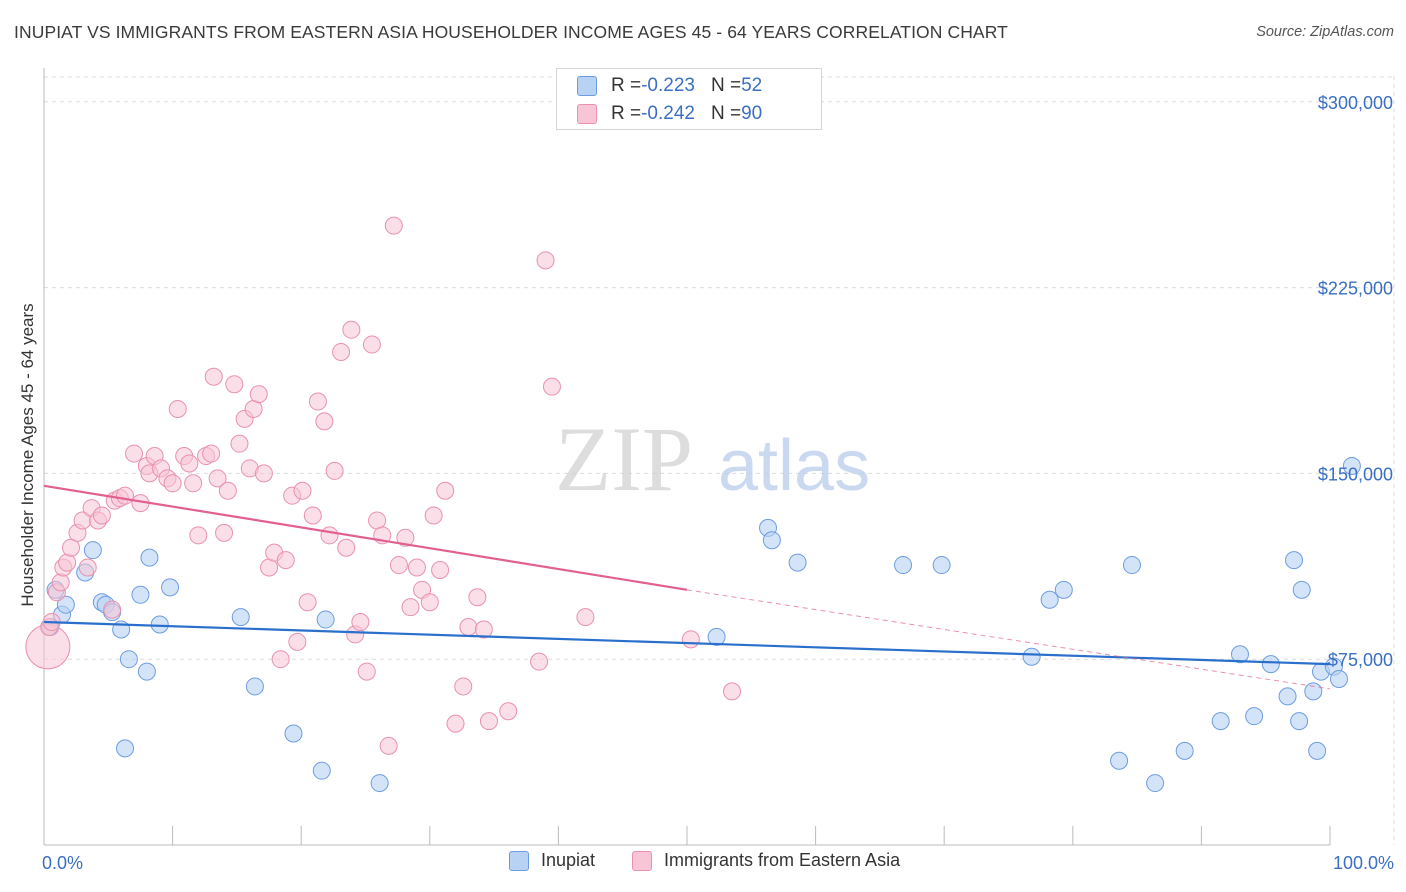  I want to click on source-label: Source: ZipAtlas.com, so click(1325, 32).